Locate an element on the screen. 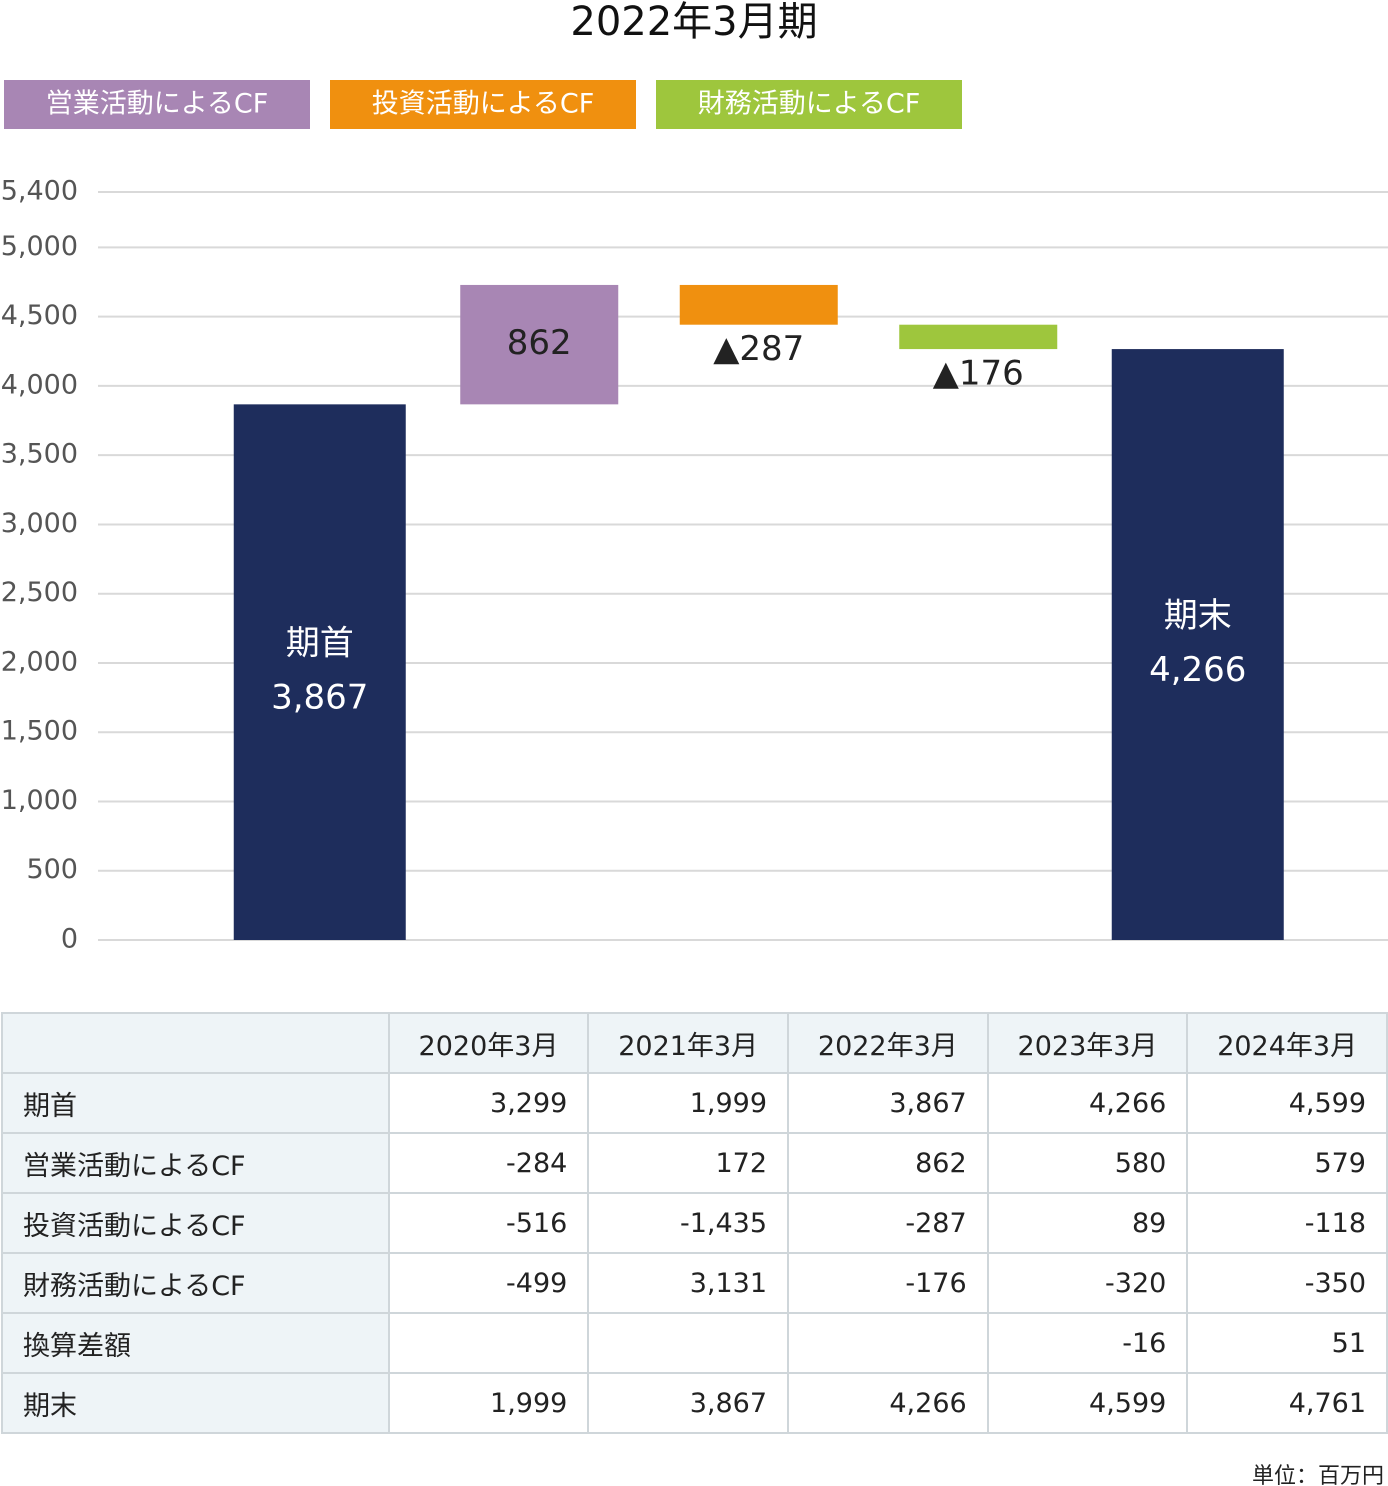  y-tick-label: 0 is located at coordinates (69, 939).